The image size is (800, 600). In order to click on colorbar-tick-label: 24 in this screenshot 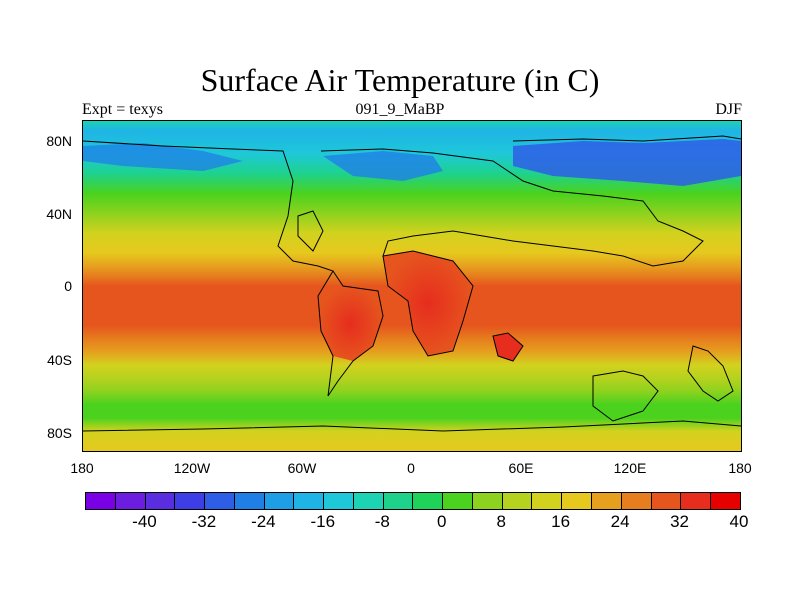, I will do `click(620, 521)`.